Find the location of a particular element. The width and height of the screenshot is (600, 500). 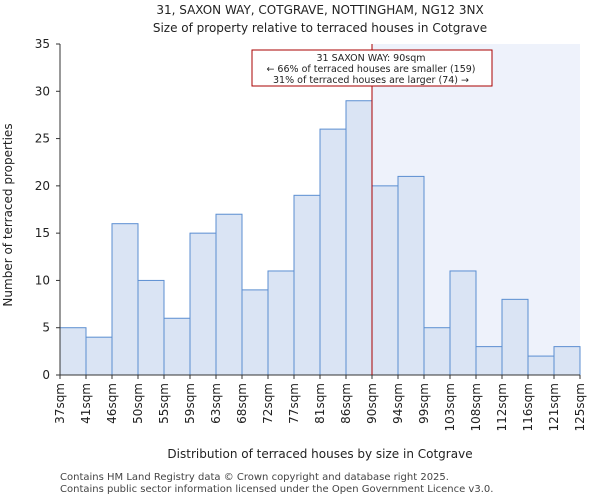

x-tick-label: 94sqm is located at coordinates (398, 403).